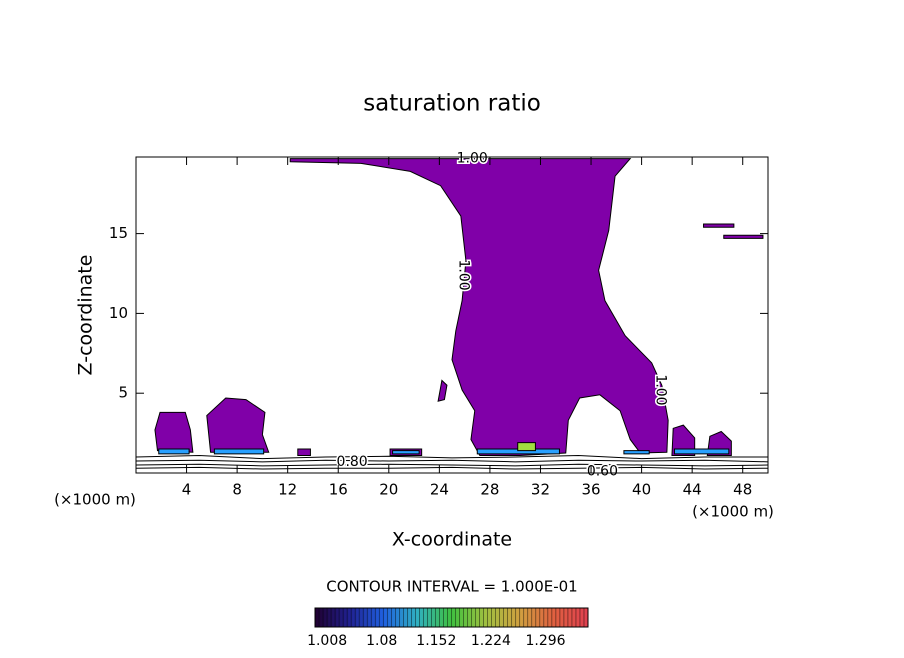  I want to click on x-tick-label: 24, so click(439, 490).